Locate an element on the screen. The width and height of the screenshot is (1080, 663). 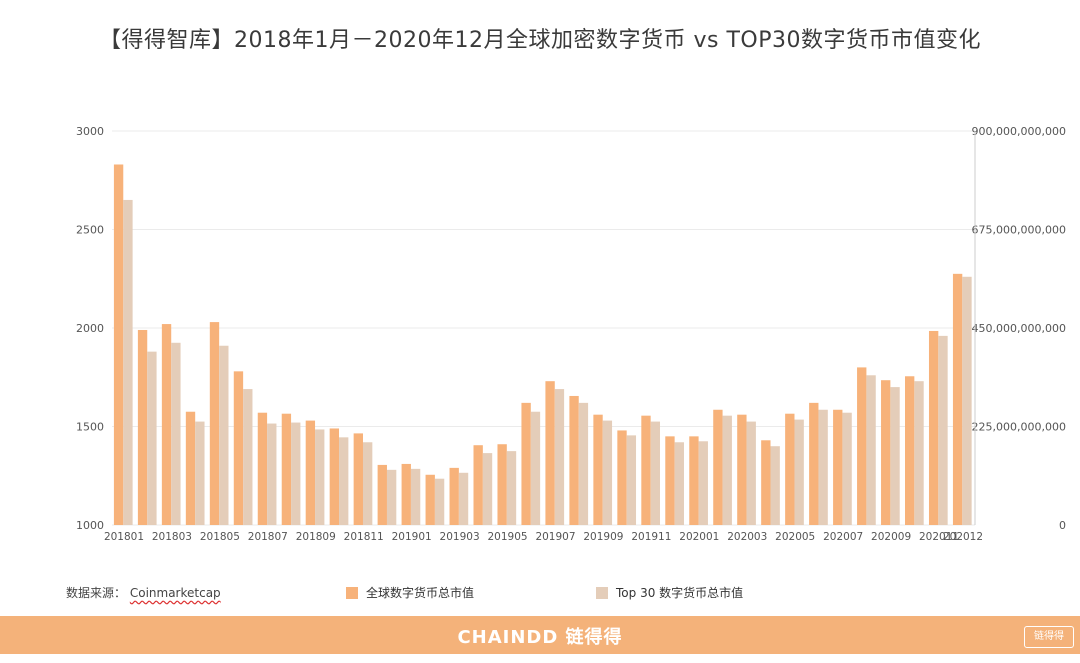
y-left-tick-label: 2500 is located at coordinates (90, 230).